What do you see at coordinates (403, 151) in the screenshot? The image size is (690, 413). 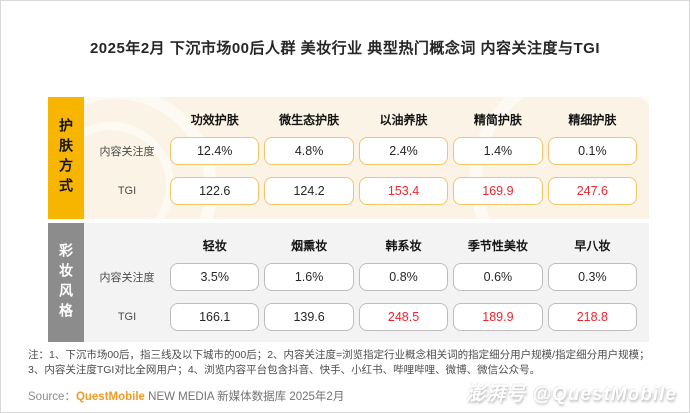 I see `value-box: 2.4%` at bounding box center [403, 151].